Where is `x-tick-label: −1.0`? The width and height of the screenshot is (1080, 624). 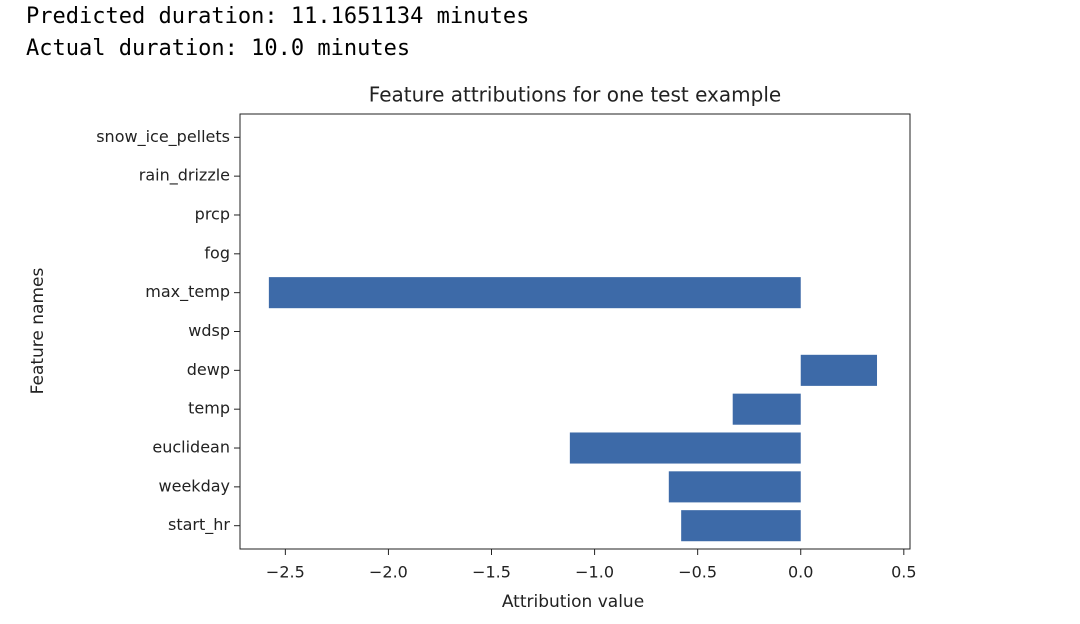 x-tick-label: −1.0 is located at coordinates (594, 572).